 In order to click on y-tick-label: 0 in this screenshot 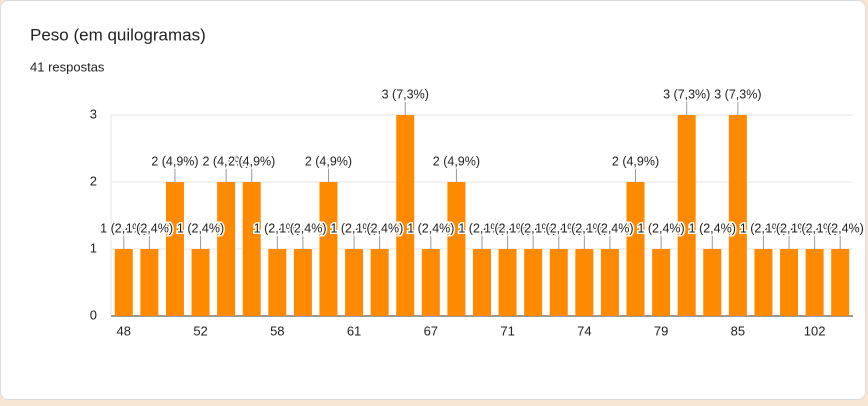, I will do `click(93, 314)`.